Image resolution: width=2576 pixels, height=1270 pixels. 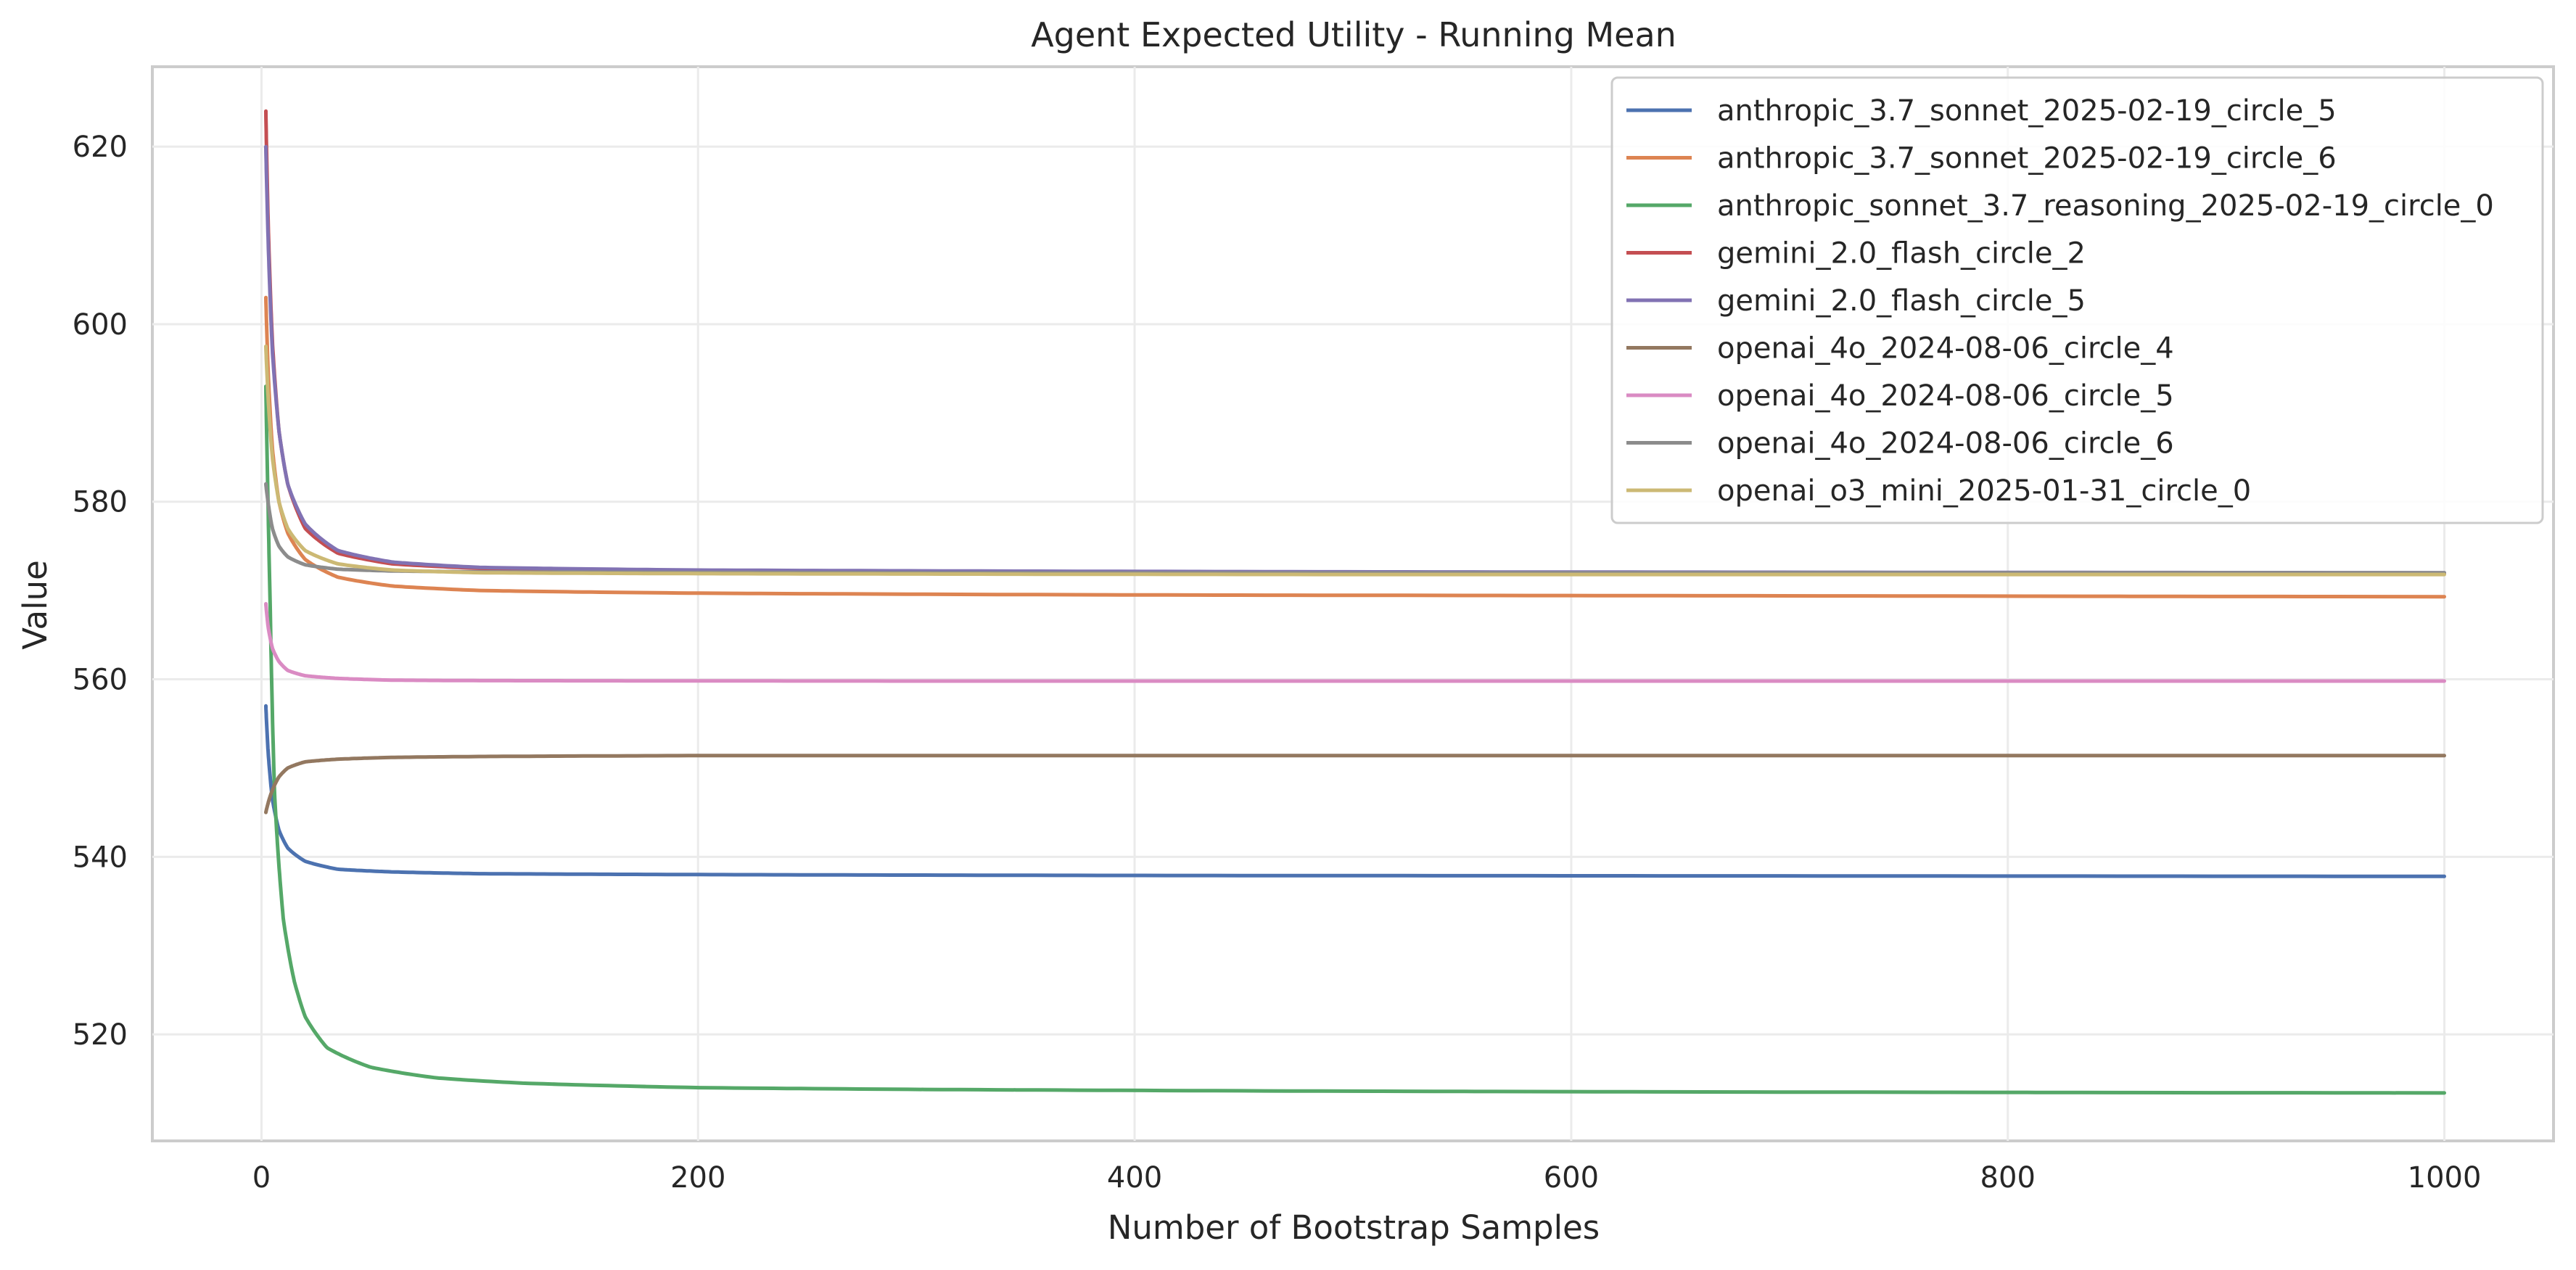 I want to click on legend-entry-label: openai_4o_2024-08-06_circle_5, so click(x=1945, y=396).